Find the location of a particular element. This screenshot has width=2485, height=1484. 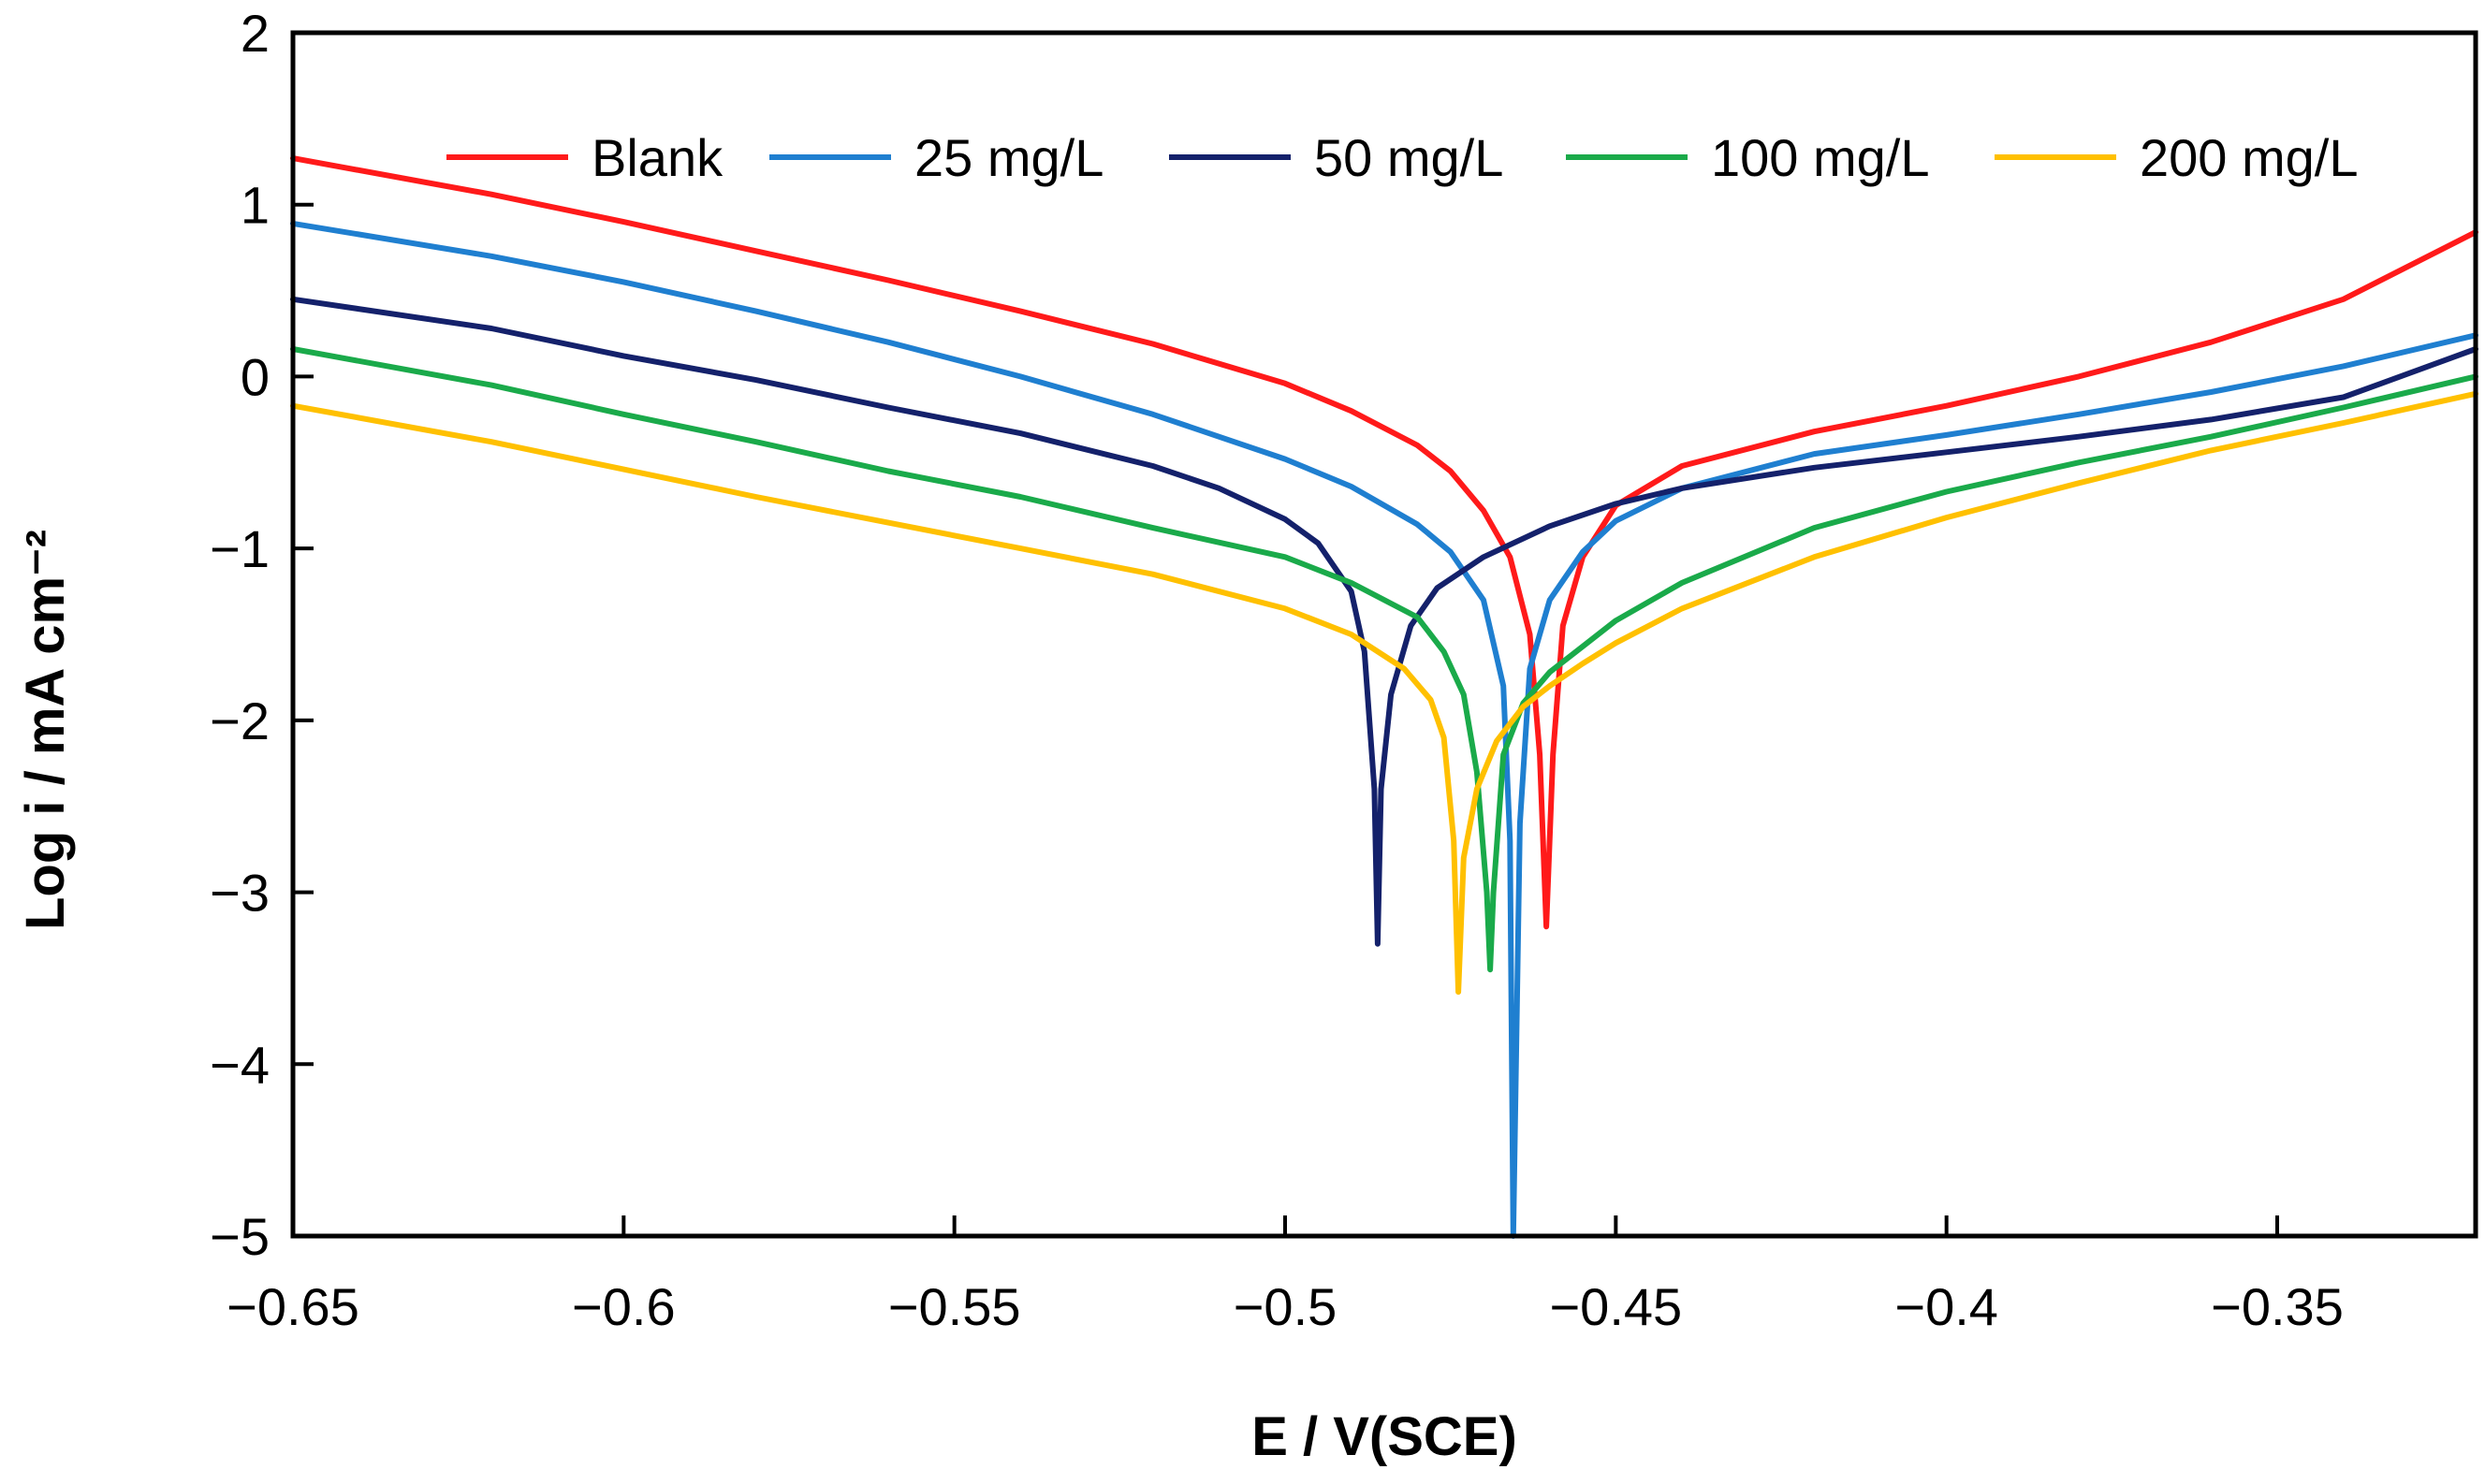

x-tick-label: −0.55 is located at coordinates (954, 1306).